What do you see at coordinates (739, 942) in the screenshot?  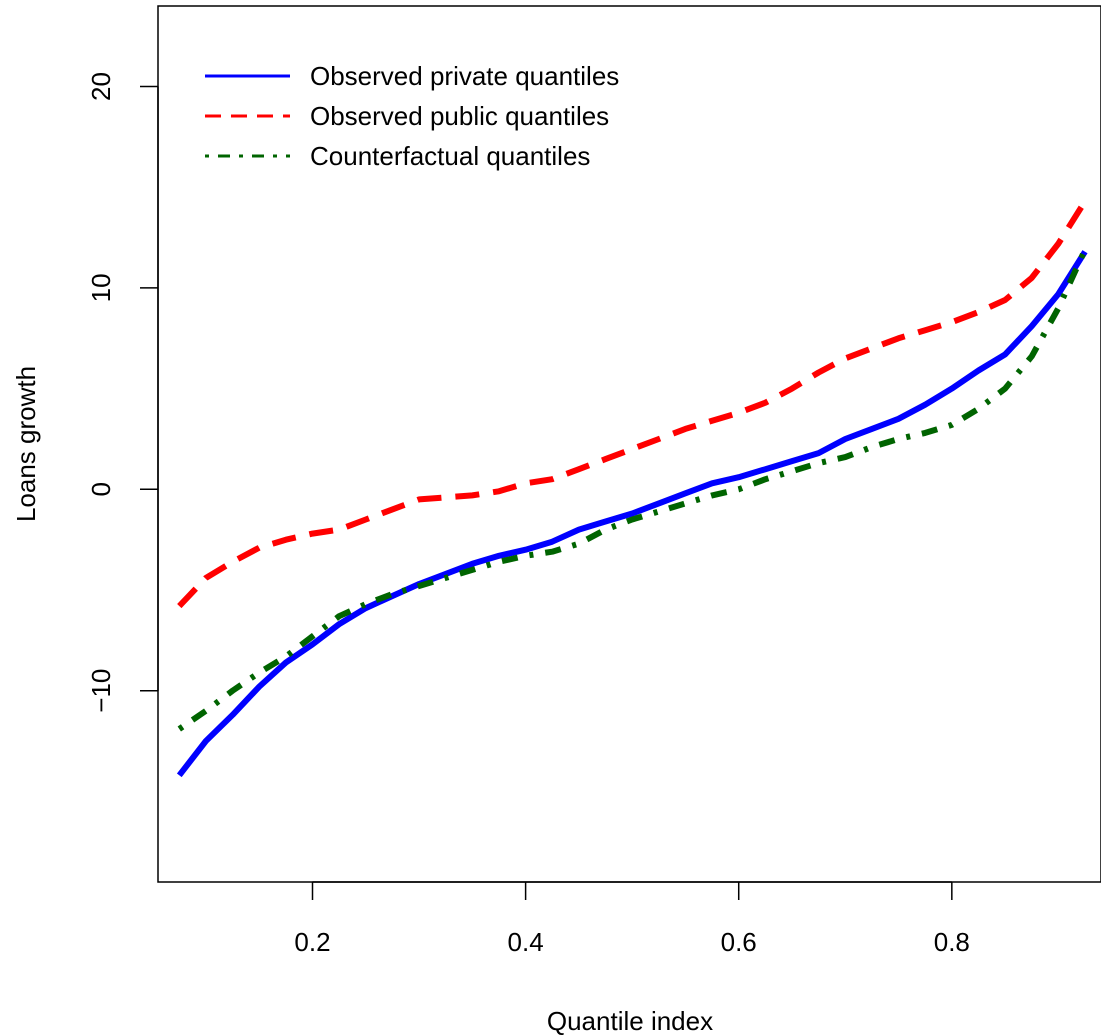 I see `x-tick-label: 0.6` at bounding box center [739, 942].